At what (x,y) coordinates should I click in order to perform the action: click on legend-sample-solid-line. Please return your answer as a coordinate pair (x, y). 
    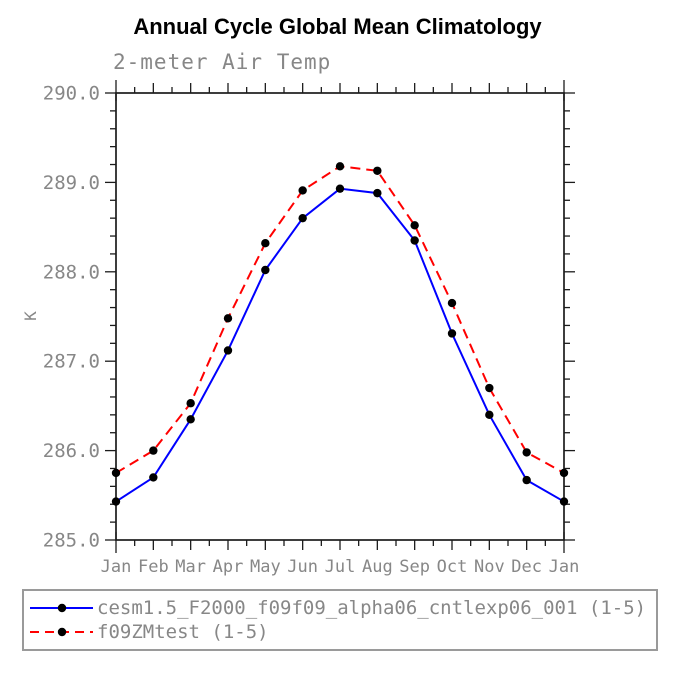
    Looking at the image, I should click on (61, 608).